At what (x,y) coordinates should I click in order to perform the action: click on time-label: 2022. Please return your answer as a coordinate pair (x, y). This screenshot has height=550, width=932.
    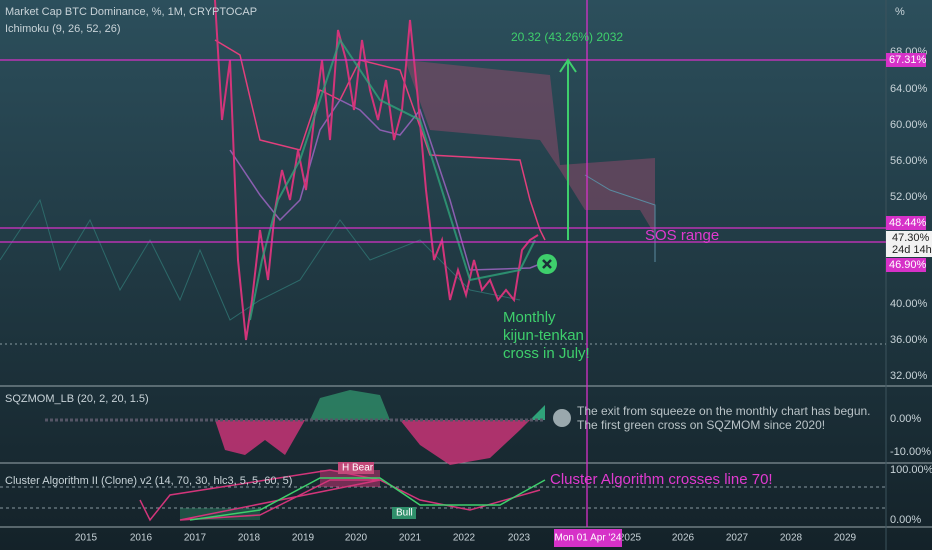
    Looking at the image, I should click on (464, 538).